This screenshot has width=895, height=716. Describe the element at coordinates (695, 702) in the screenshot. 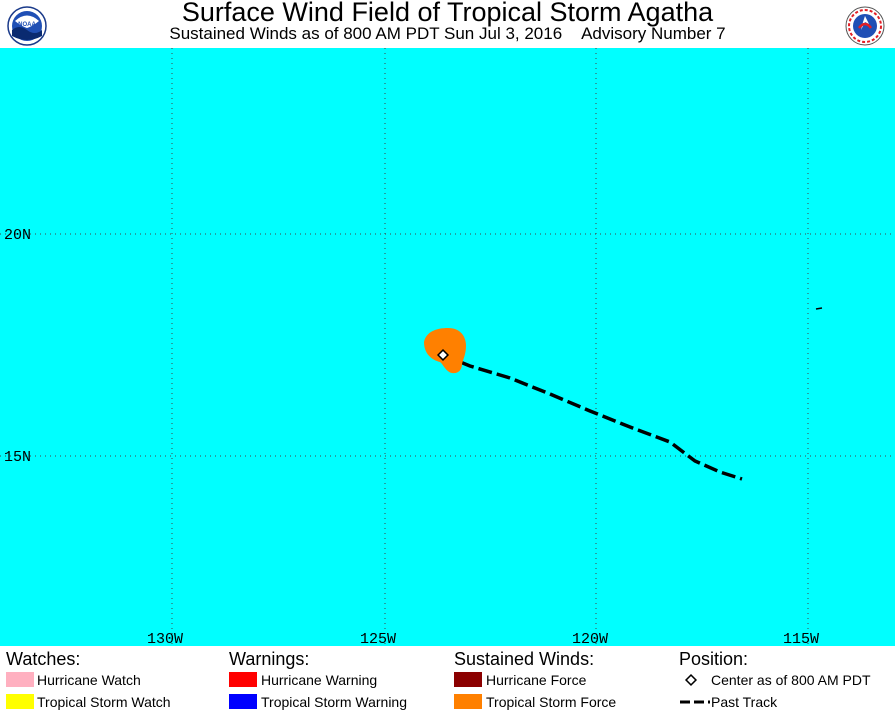

I see `past-track-icon` at that location.